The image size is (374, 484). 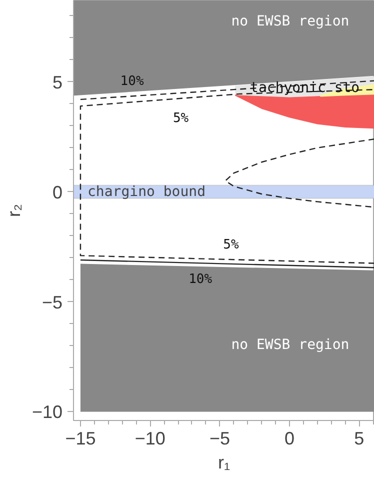 What do you see at coordinates (57, 82) in the screenshot?
I see `y-tick-label: 5` at bounding box center [57, 82].